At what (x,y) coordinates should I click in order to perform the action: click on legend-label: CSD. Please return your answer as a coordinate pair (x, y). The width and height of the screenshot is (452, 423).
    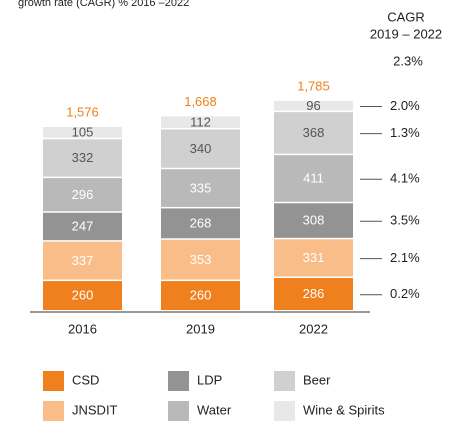
    Looking at the image, I should click on (85, 379).